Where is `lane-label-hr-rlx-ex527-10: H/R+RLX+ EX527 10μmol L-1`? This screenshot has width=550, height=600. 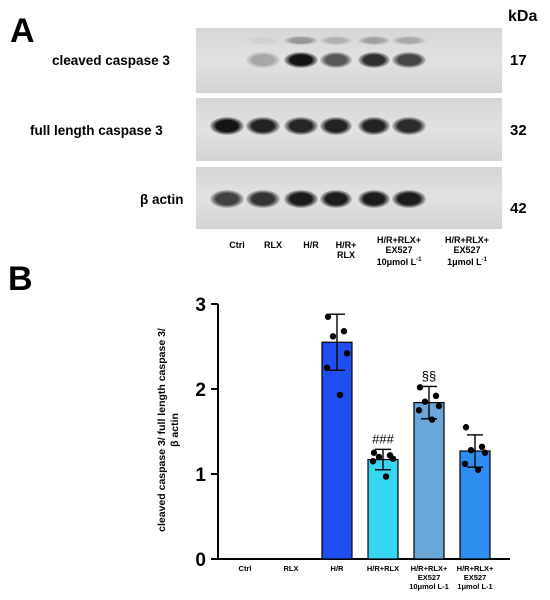
lane-label-hr-rlx-ex527-10: H/R+RLX+ EX527 10μmol L-1 is located at coordinates (399, 251).